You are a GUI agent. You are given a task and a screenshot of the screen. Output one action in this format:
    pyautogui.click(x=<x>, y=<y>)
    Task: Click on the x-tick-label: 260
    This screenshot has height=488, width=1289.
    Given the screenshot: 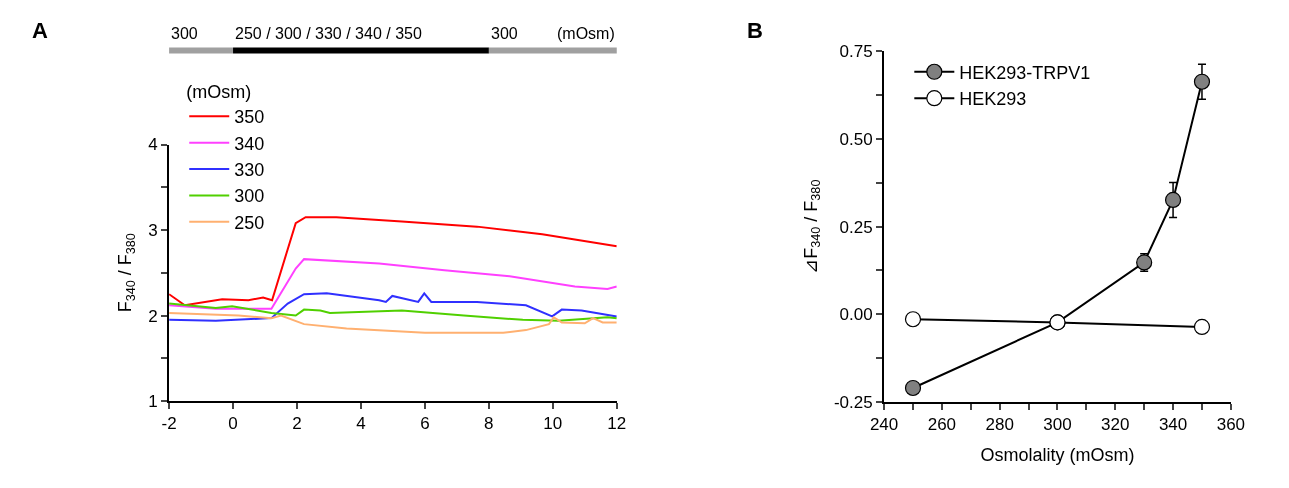 What is the action you would take?
    pyautogui.click(x=942, y=425)
    